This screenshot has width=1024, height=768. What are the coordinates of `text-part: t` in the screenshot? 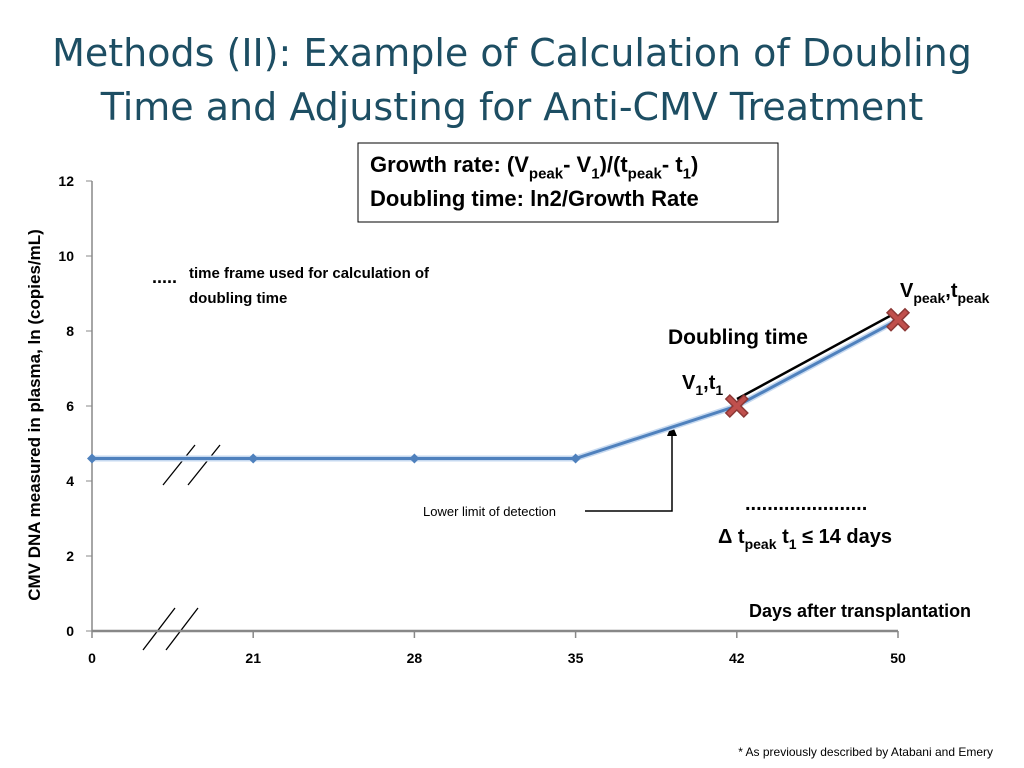 It's located at (783, 537).